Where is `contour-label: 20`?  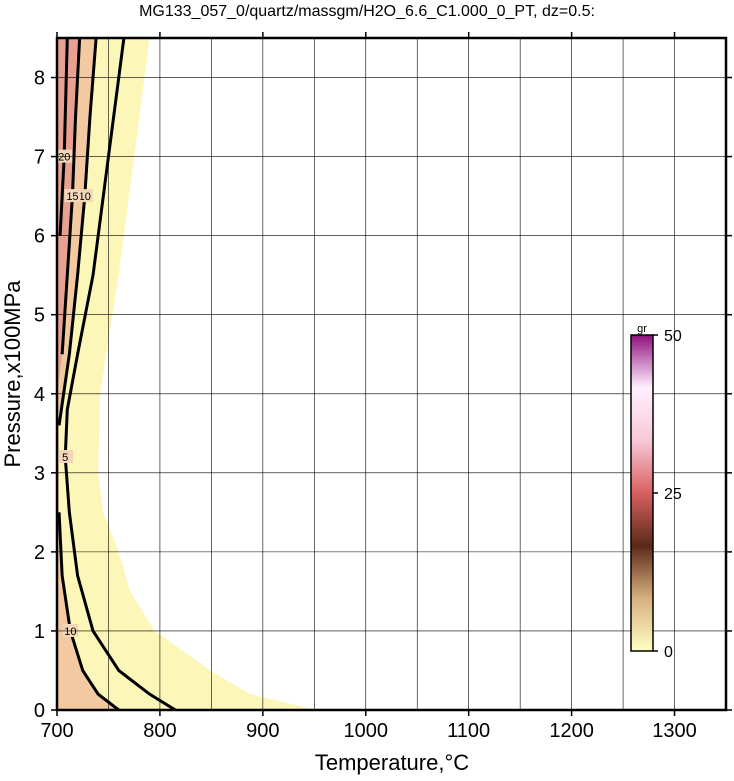
contour-label: 20 is located at coordinates (64, 158).